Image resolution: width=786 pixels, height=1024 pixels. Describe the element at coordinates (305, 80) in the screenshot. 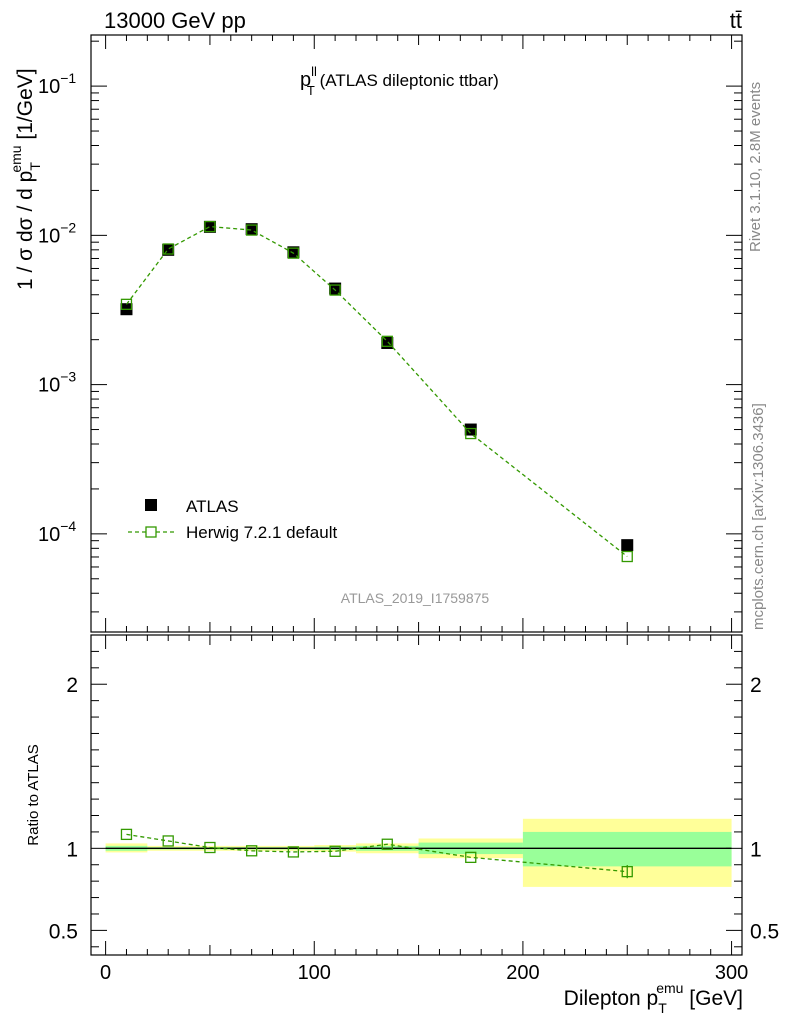

I see `plot-title-p: p` at that location.